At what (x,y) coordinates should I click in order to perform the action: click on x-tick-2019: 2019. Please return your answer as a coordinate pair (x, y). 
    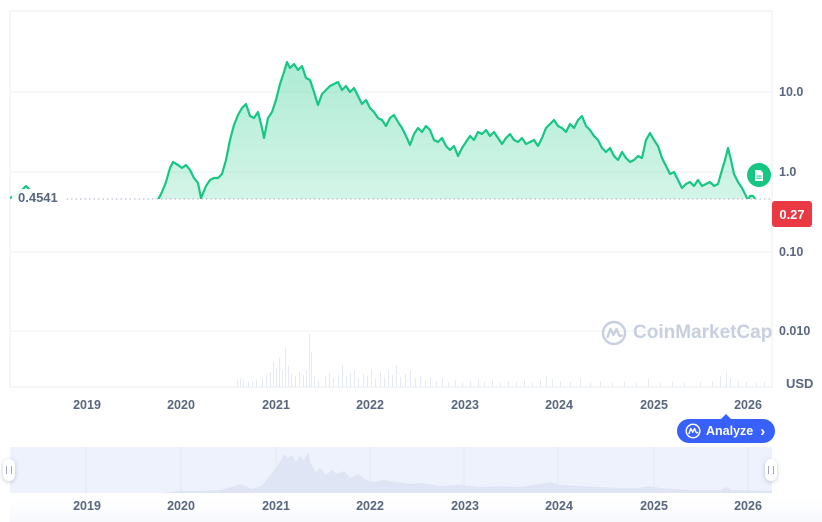
    Looking at the image, I should click on (87, 405).